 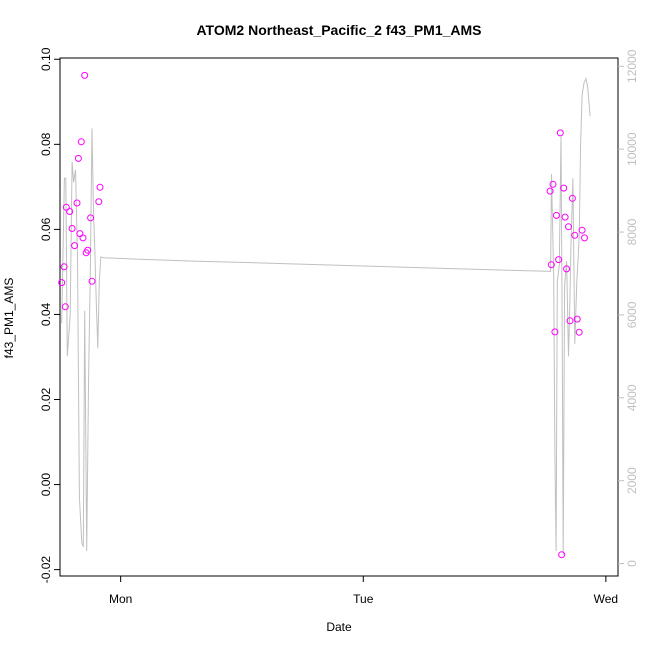 I want to click on y-tick-label: -0.02, so click(x=46, y=570).